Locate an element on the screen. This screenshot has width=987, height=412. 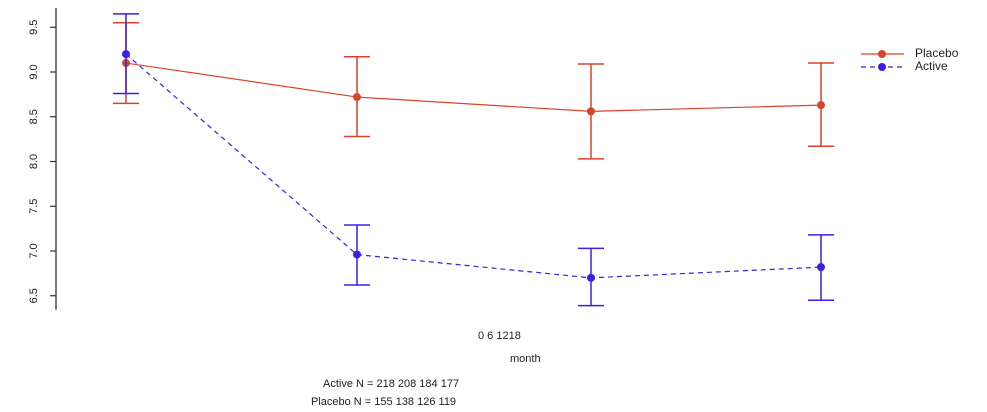
y-tick-label: 9.5 is located at coordinates (34, 27).